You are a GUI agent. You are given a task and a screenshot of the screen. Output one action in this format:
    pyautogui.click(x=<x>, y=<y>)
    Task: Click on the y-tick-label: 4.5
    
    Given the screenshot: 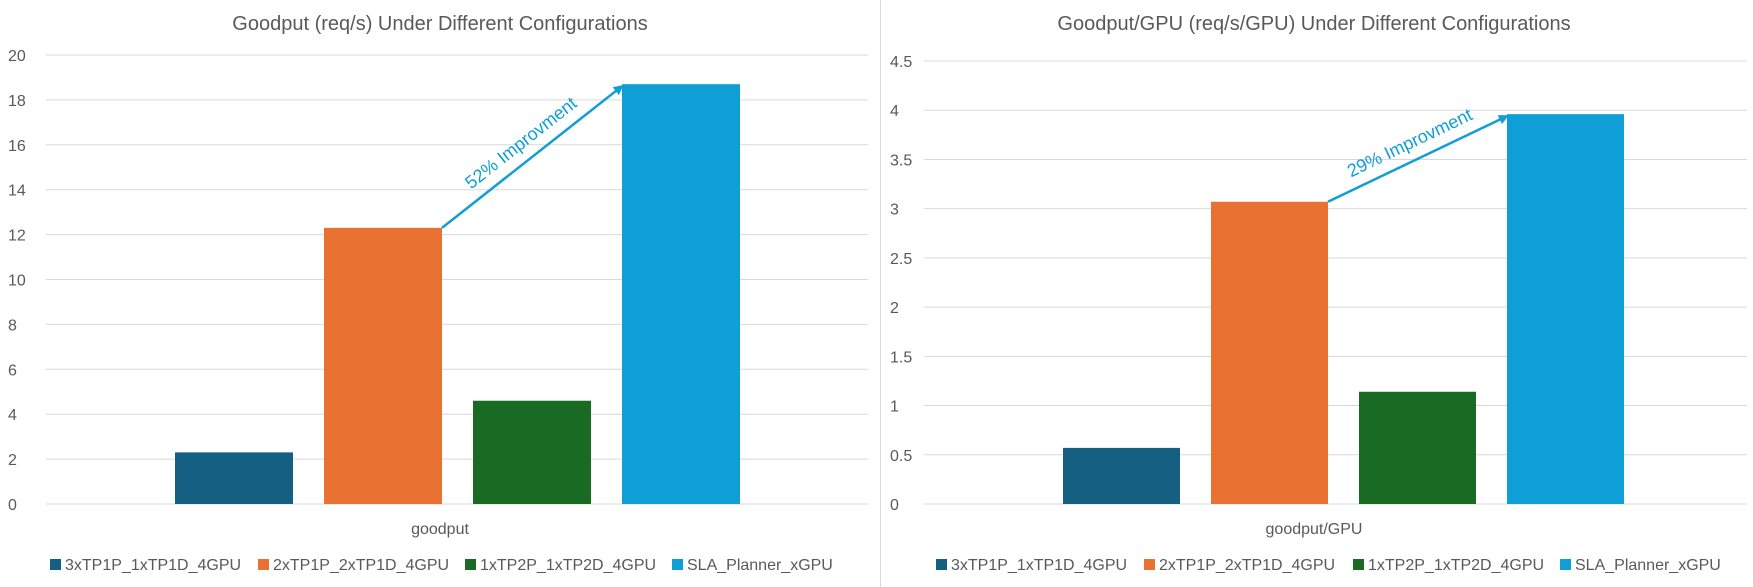 What is the action you would take?
    pyautogui.click(x=901, y=62)
    